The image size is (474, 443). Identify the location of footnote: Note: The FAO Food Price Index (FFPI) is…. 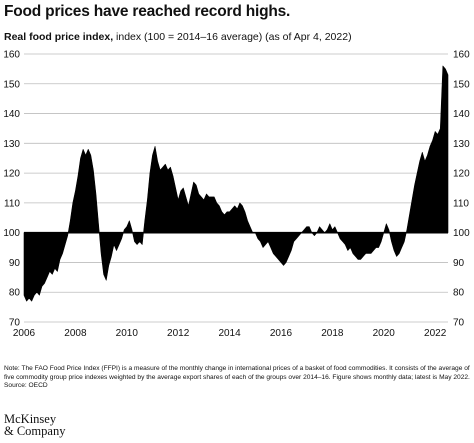
(237, 378).